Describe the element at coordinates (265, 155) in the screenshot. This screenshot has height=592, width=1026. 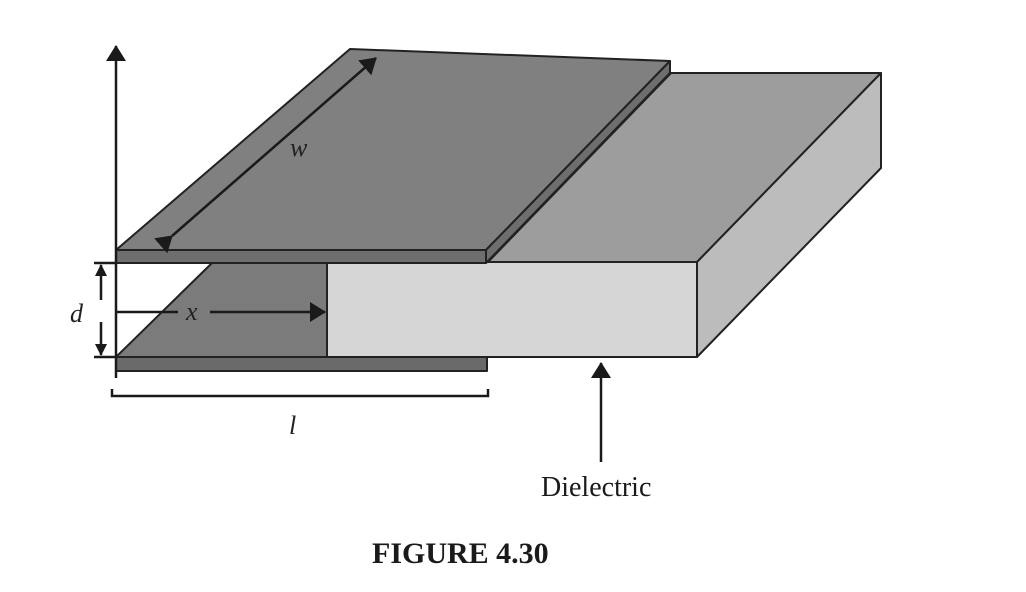
I see `width-dimension-arrow` at that location.